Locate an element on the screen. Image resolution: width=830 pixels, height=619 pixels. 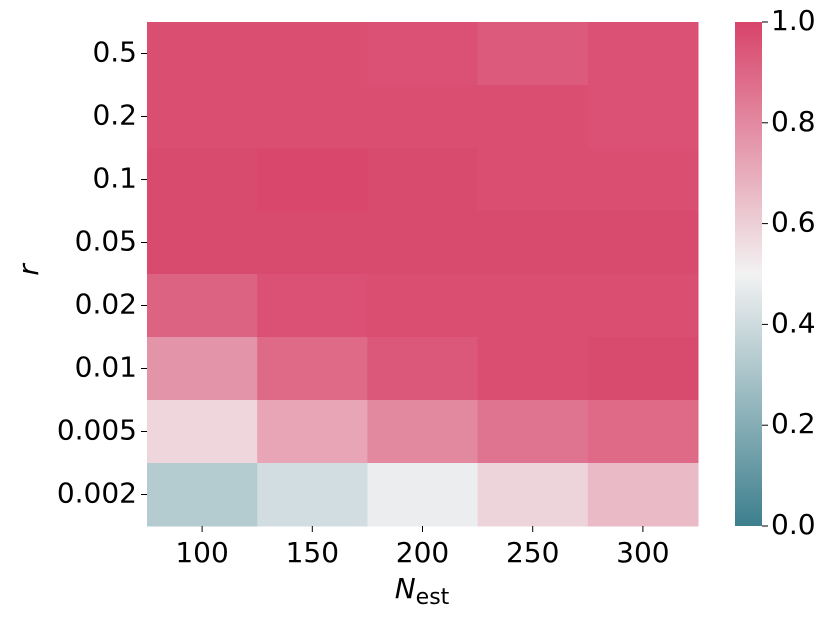
y-tick-label: 0.005 is located at coordinates (97, 430).